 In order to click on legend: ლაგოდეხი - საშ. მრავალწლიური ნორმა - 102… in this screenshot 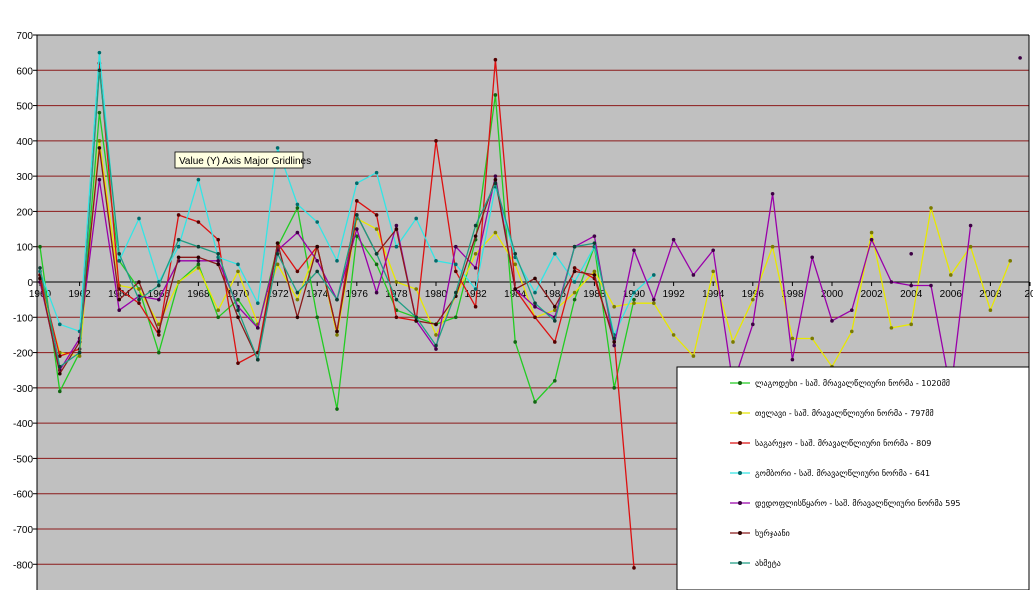, I will do `click(853, 478)`.